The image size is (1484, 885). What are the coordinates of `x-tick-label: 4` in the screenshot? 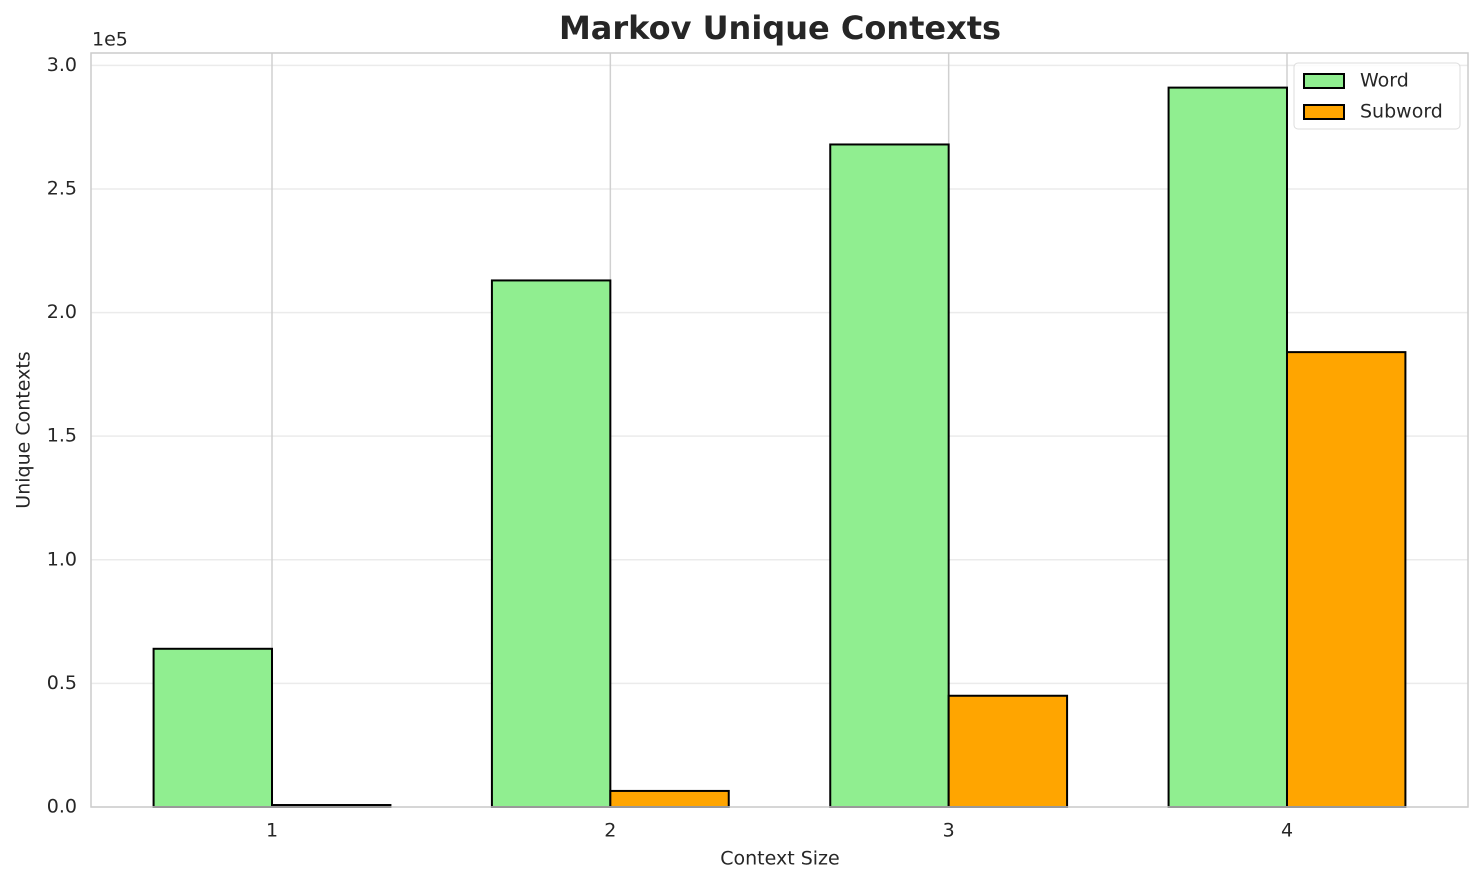 It's located at (1287, 831).